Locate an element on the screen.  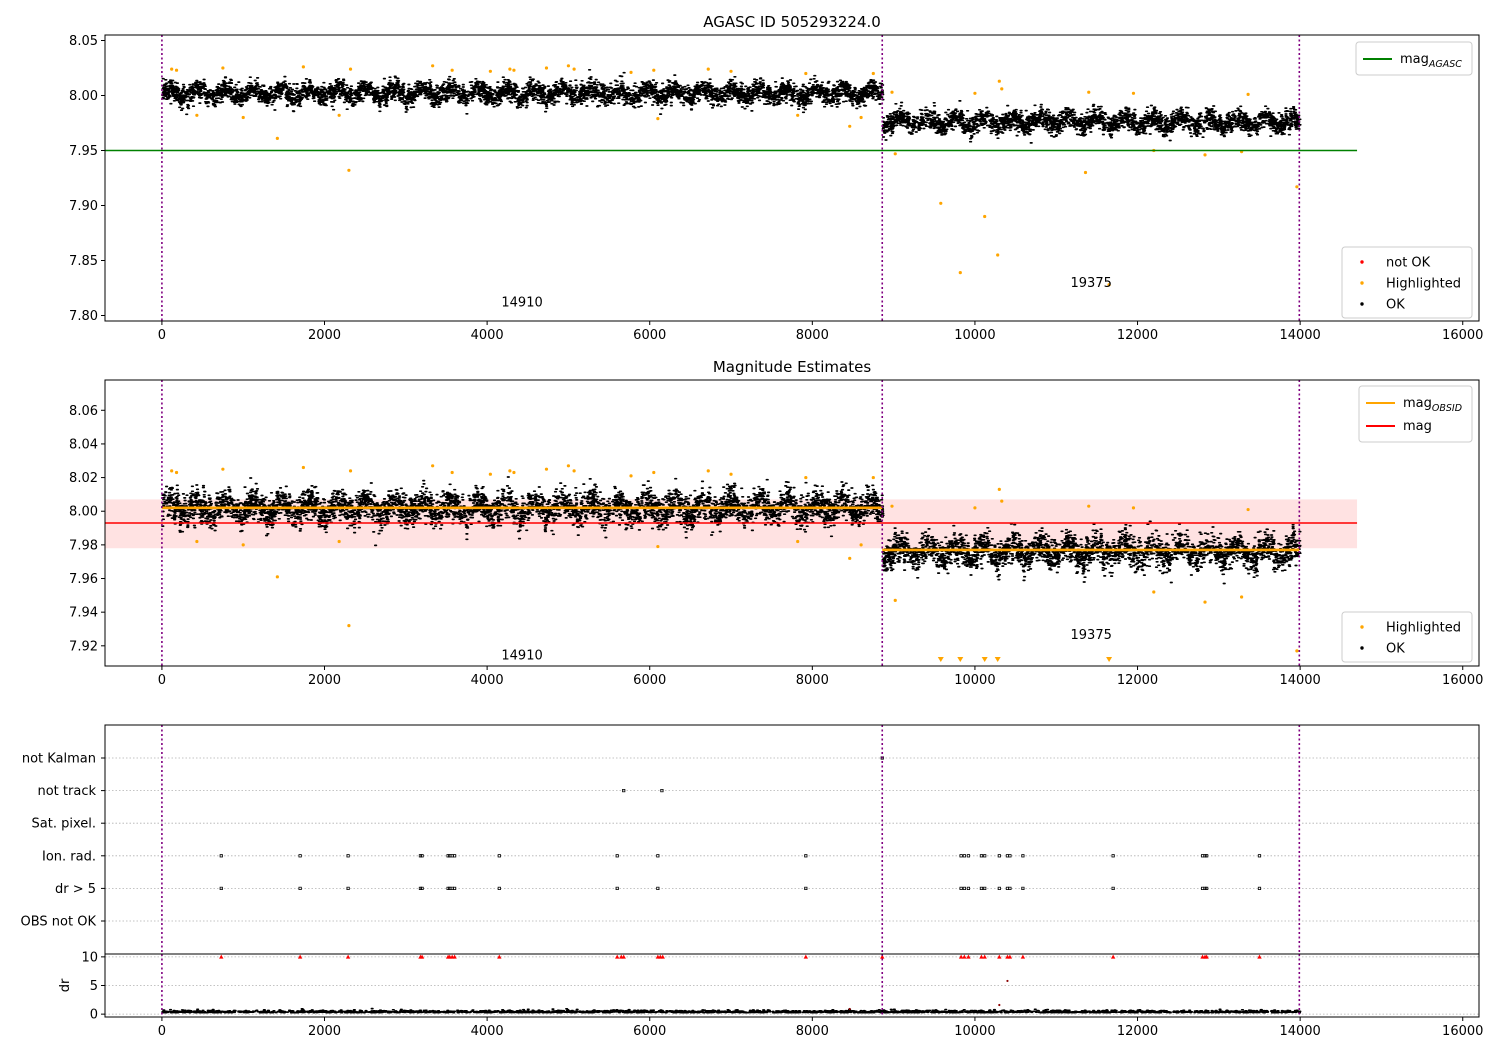
legend-entry: magAGASC is located at coordinates (1431, 61).